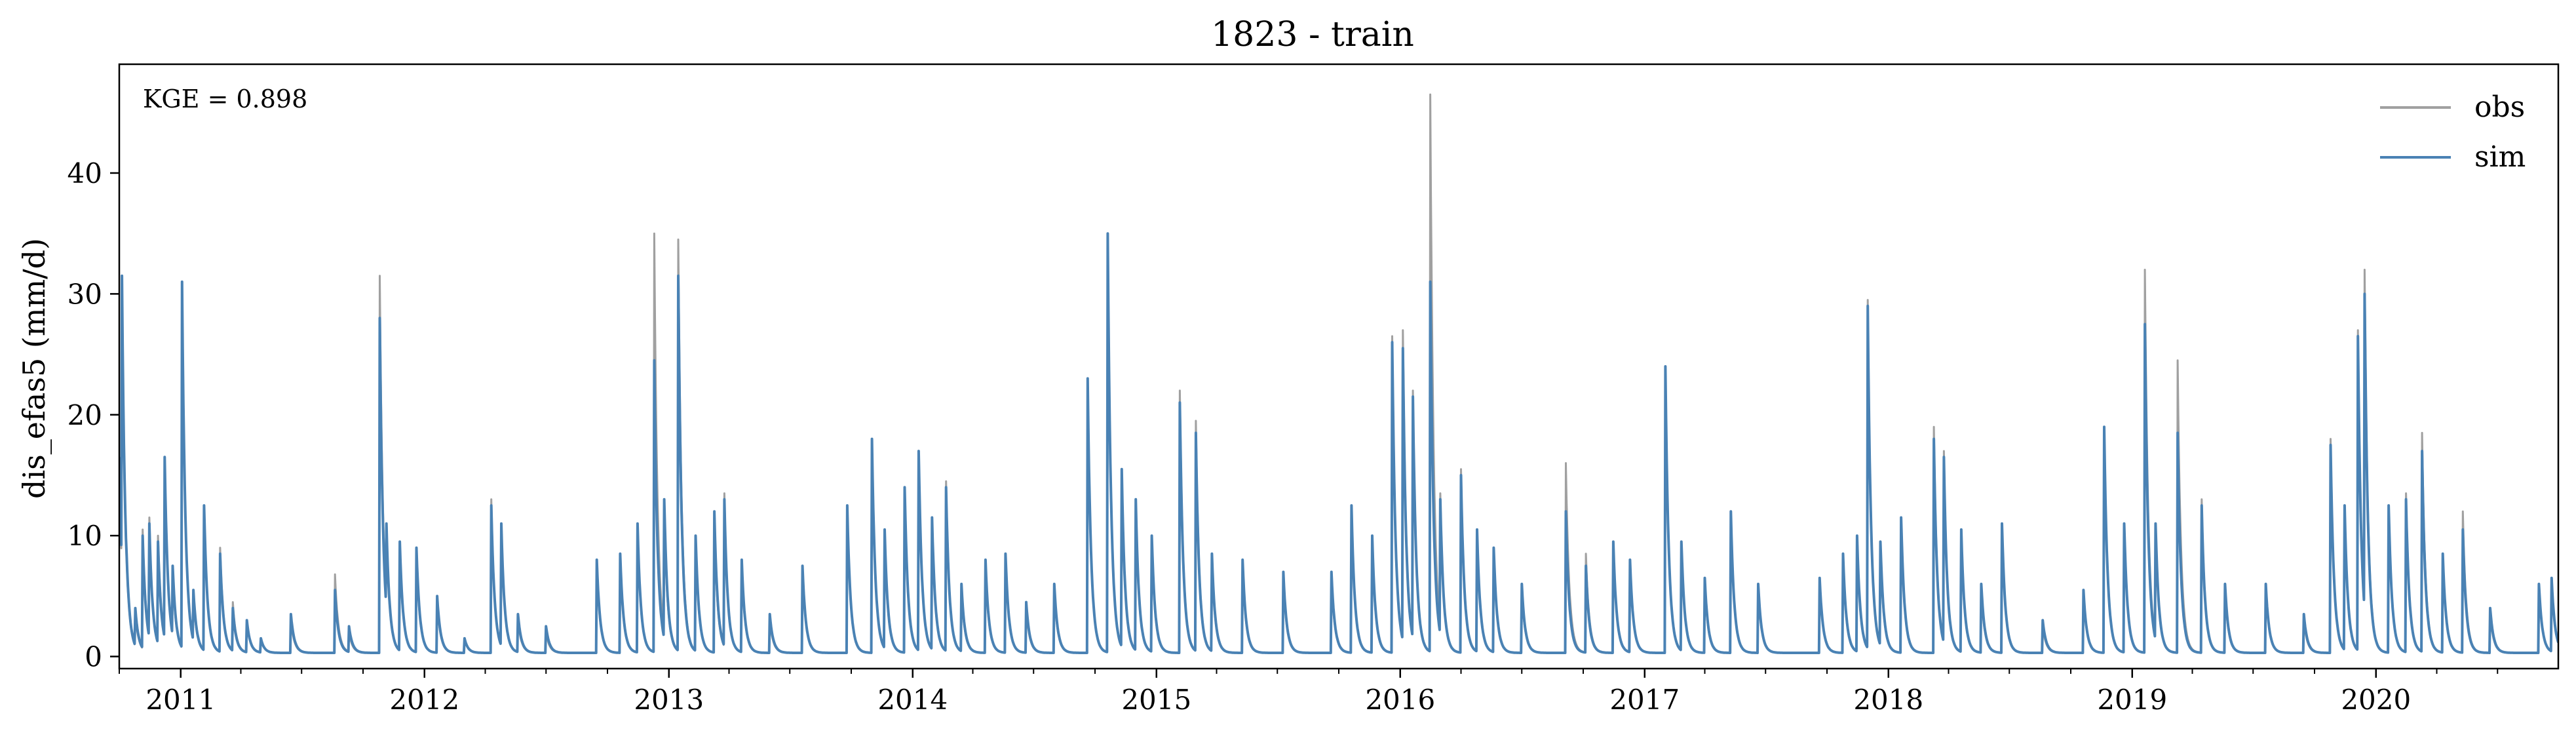 The width and height of the screenshot is (2576, 742). I want to click on y-axis: 0 10 20 30 40, so click(93, 415).